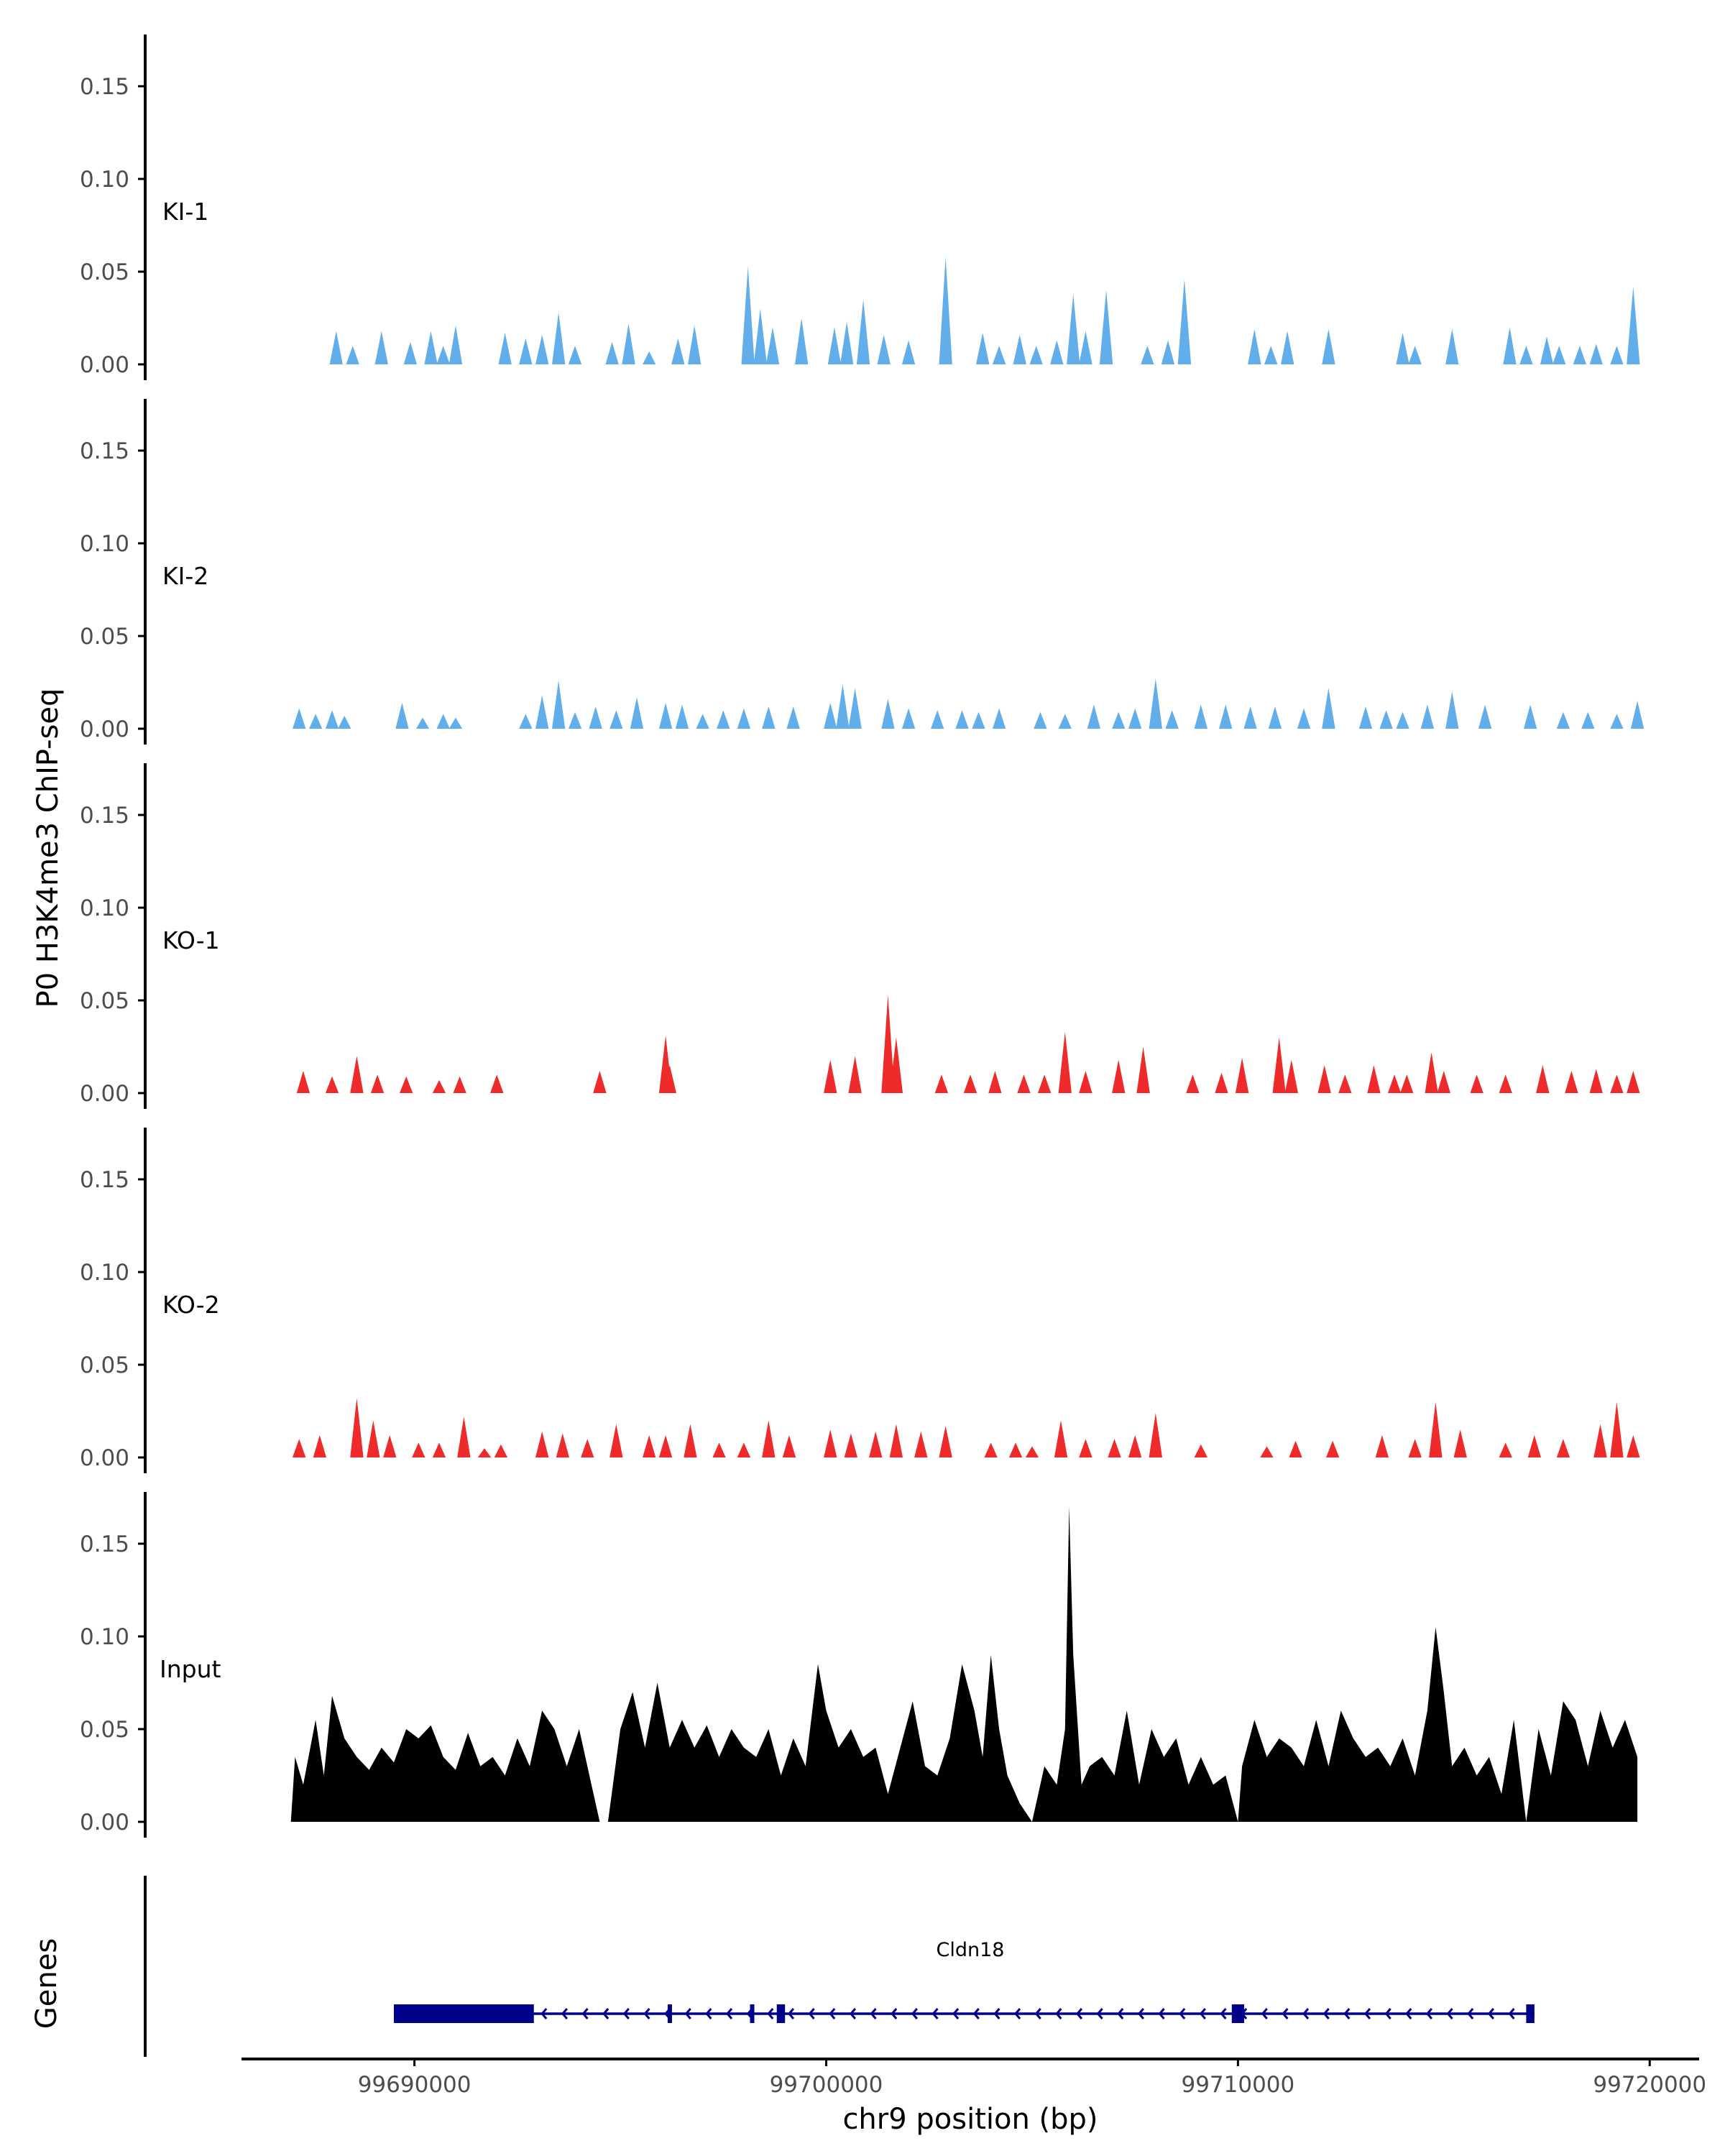 The height and width of the screenshot is (2156, 1725). Describe the element at coordinates (185, 212) in the screenshot. I see `track-label: KI-1` at that location.